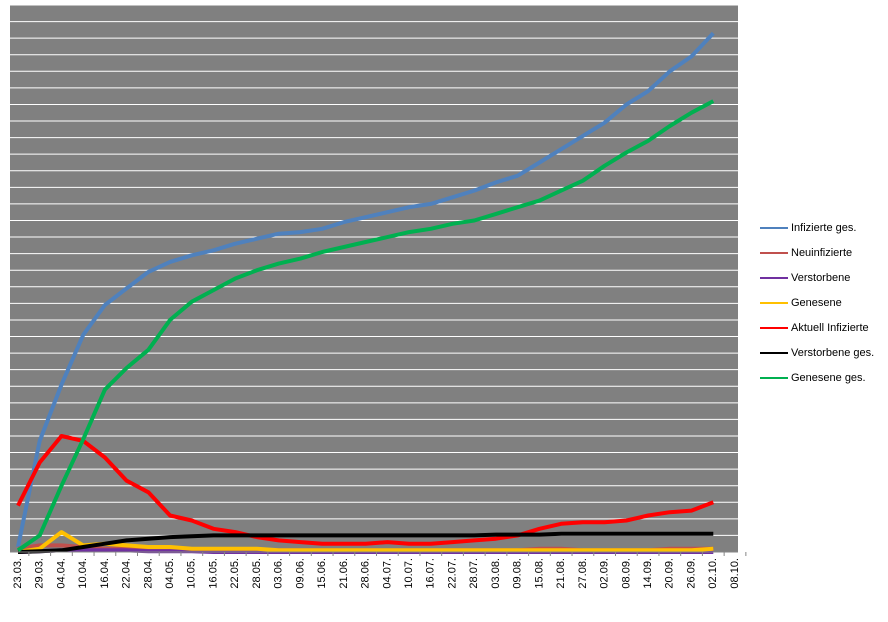 This screenshot has height=622, width=888. I want to click on legend-label: Aktuell Infizierte, so click(830, 328).